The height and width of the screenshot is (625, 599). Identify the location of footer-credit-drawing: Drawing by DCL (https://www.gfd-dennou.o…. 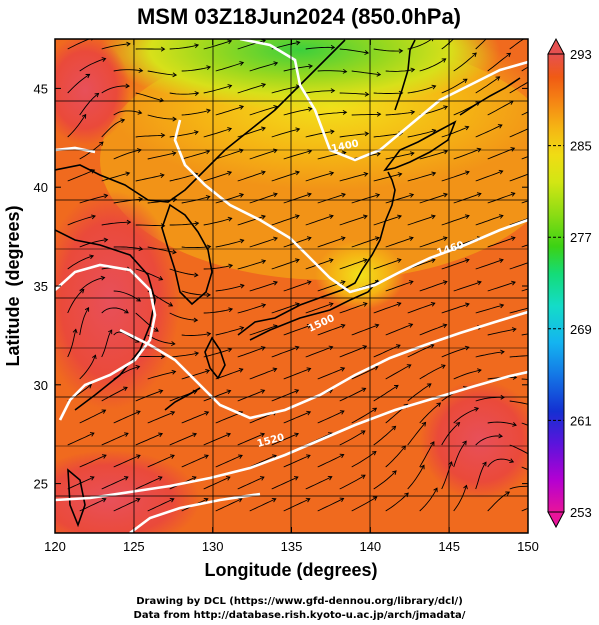
(299, 601).